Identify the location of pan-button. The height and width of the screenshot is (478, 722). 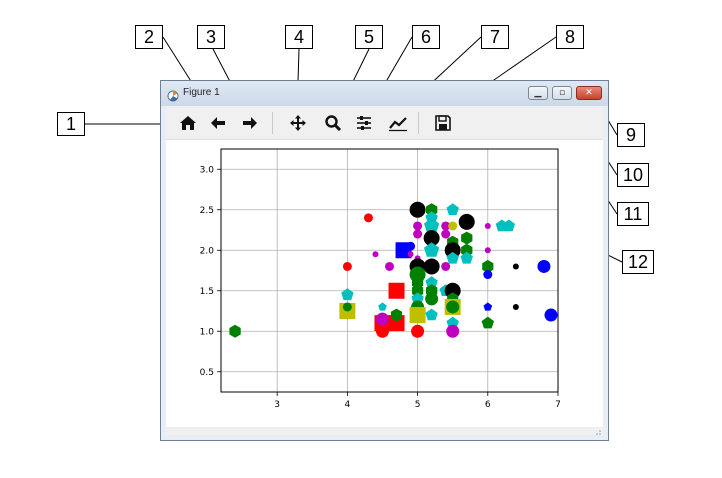
(298, 123).